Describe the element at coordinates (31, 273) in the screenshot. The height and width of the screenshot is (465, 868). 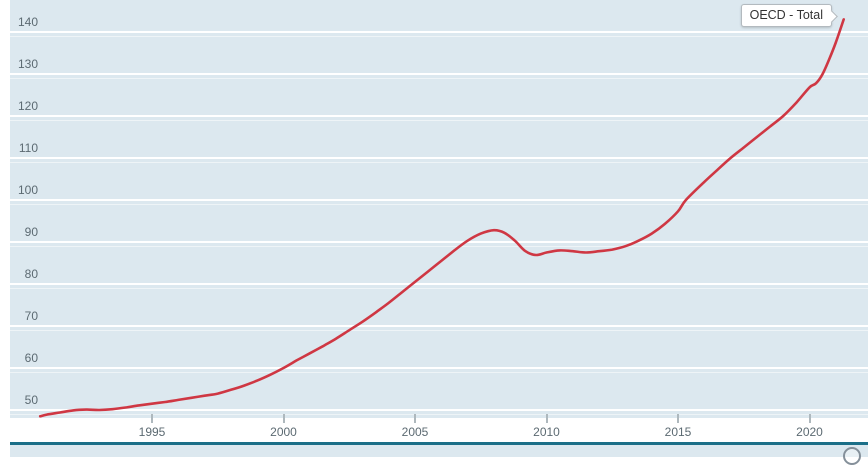
I see `y-axis-label-80: 80` at that location.